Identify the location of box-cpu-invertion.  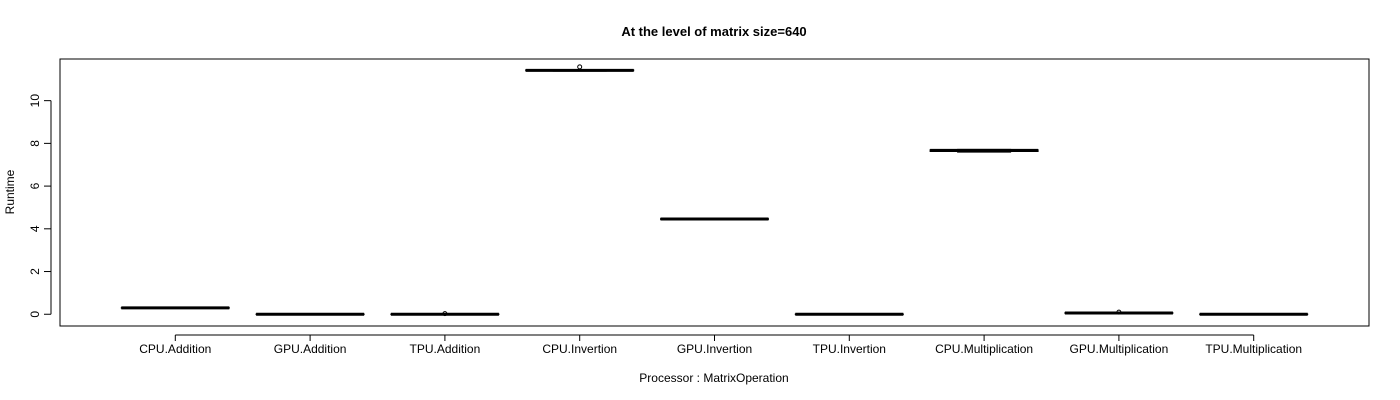
(580, 68).